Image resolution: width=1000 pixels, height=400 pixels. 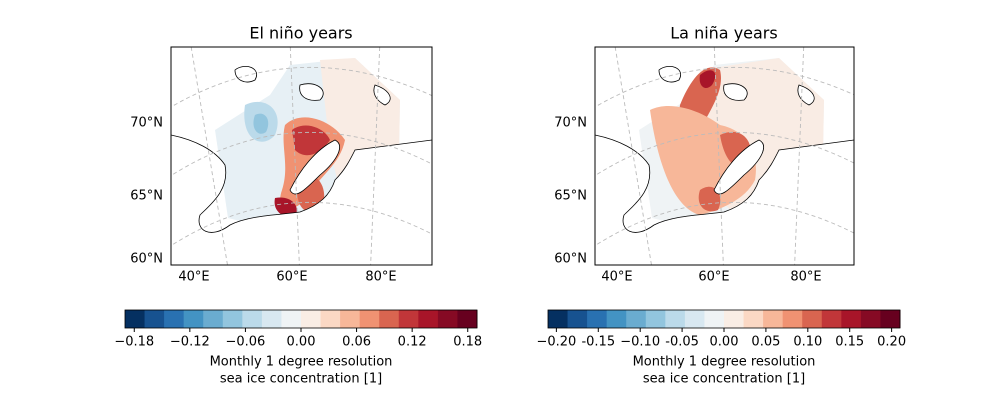 What do you see at coordinates (765, 342) in the screenshot?
I see `colorbar-tick-label: 0.05` at bounding box center [765, 342].